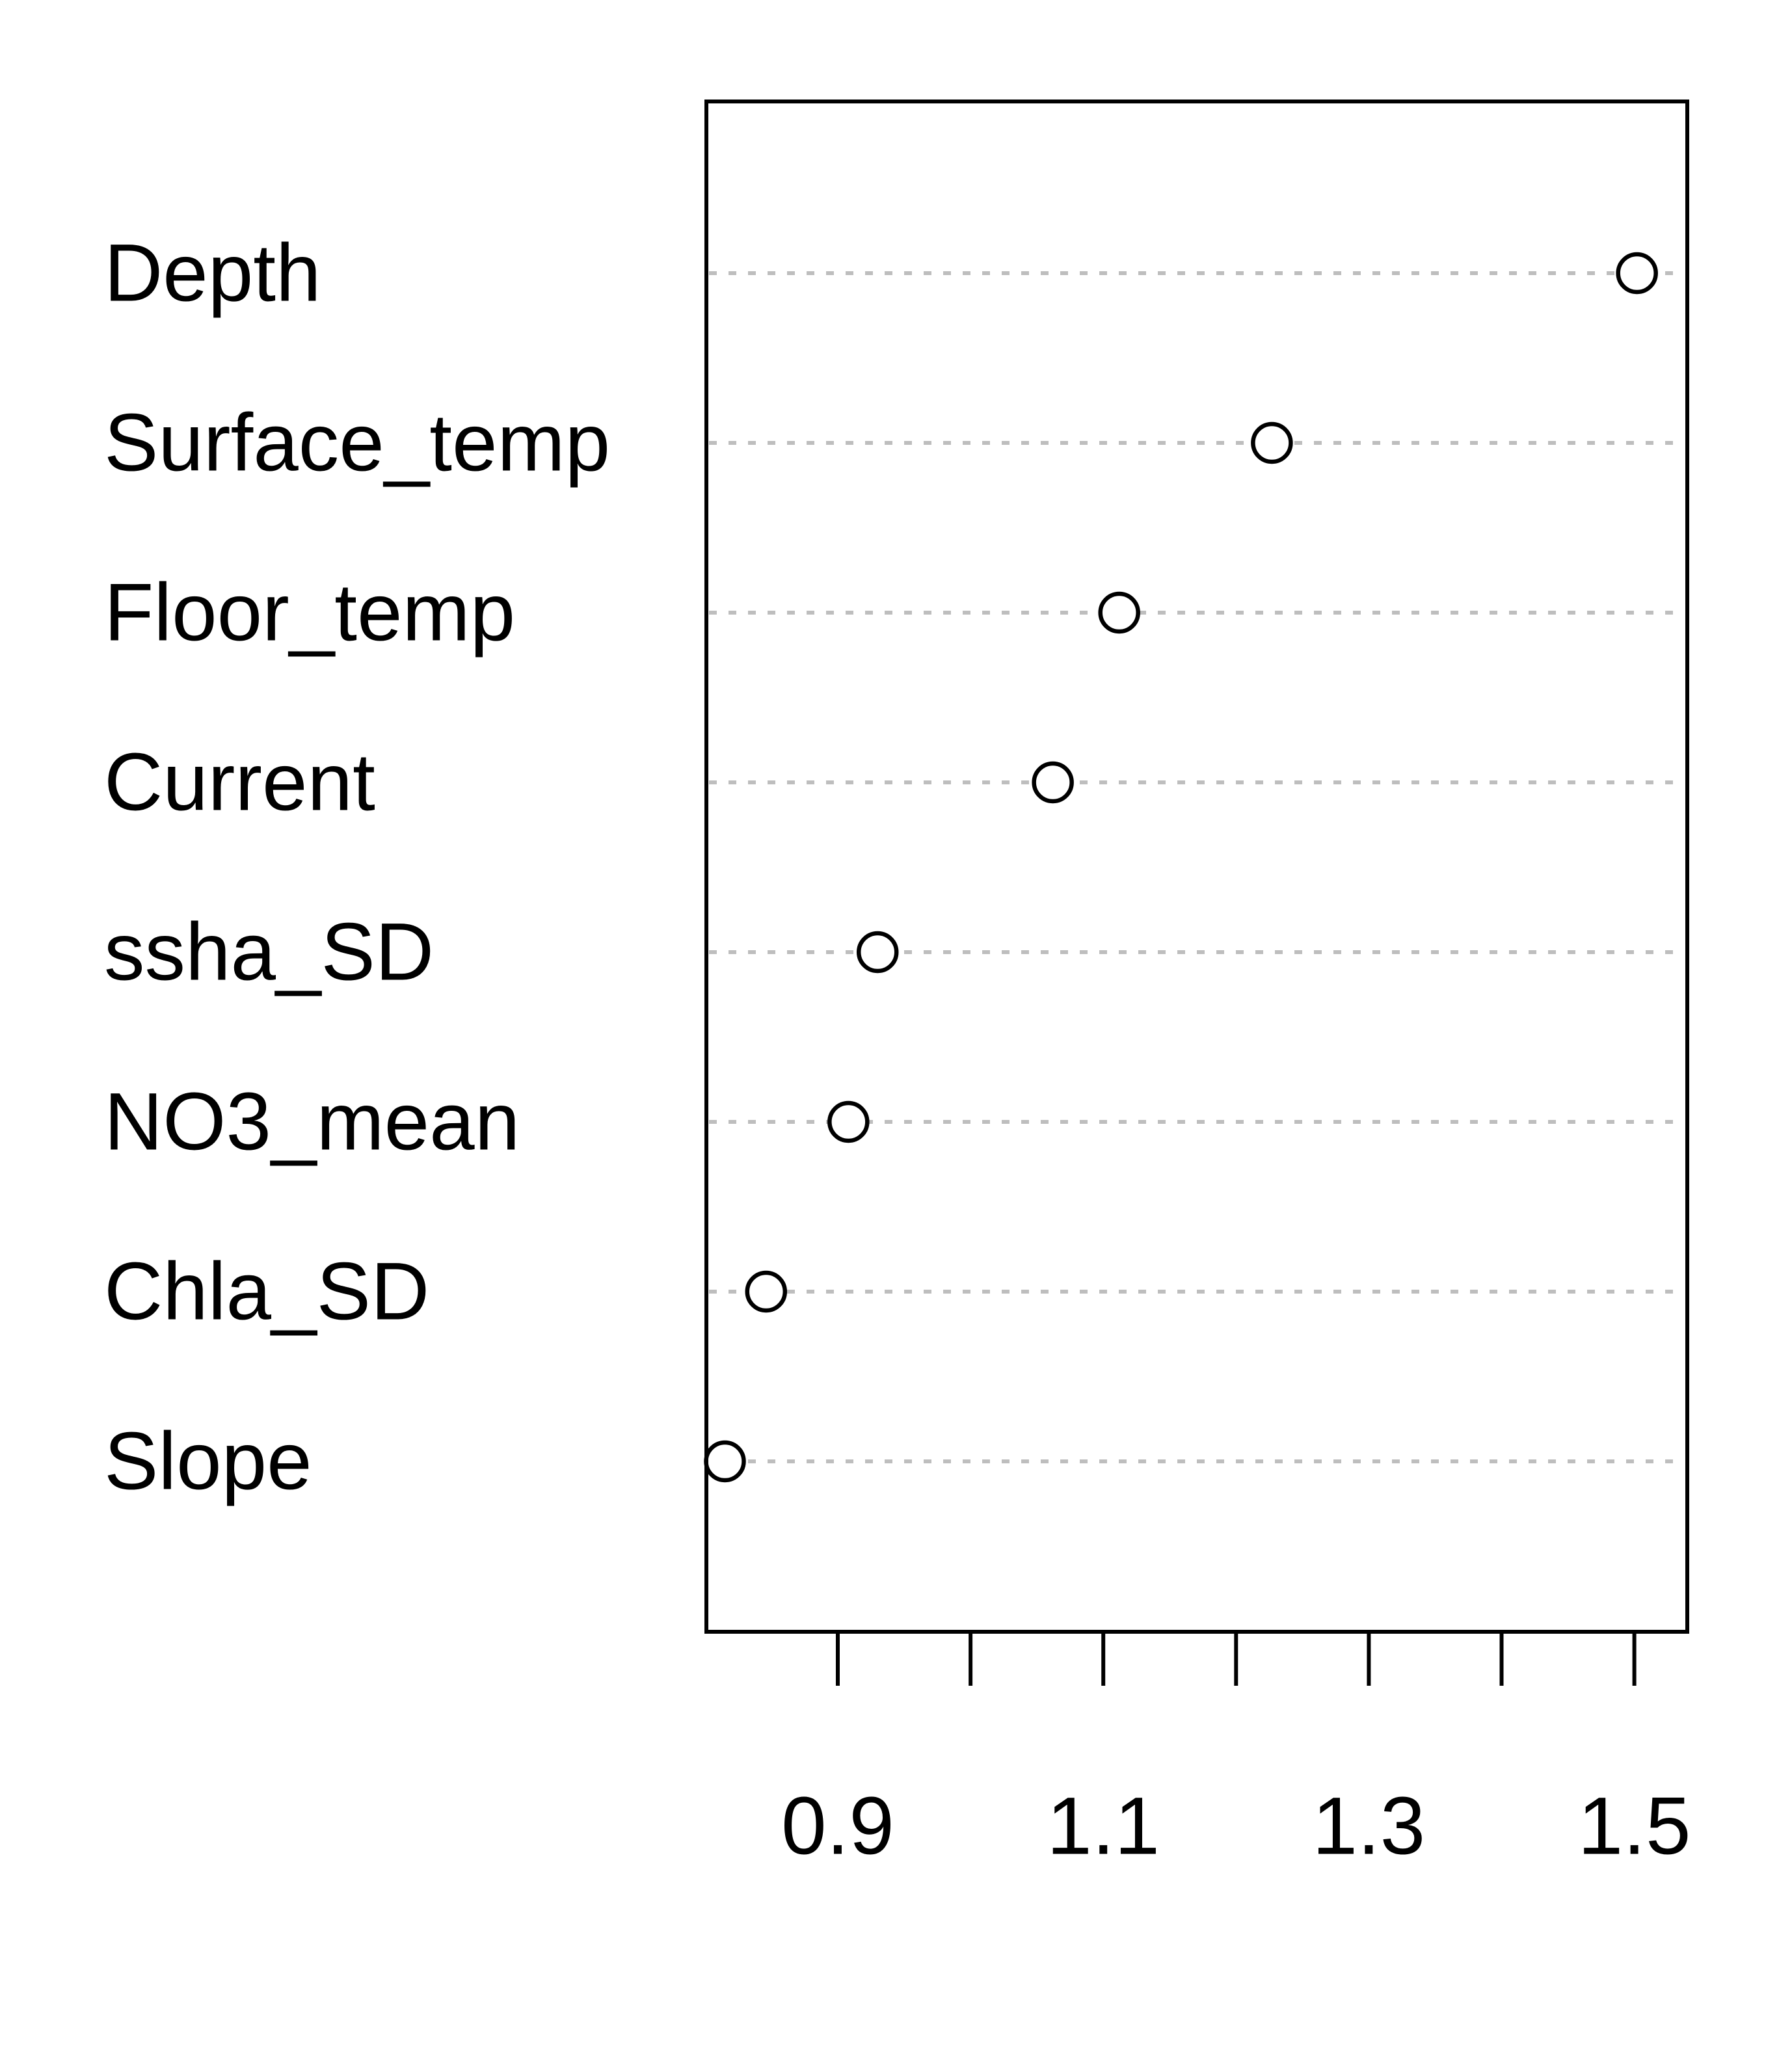 This screenshot has height=2048, width=1792. What do you see at coordinates (212, 273) in the screenshot?
I see `category-label: Depth` at bounding box center [212, 273].